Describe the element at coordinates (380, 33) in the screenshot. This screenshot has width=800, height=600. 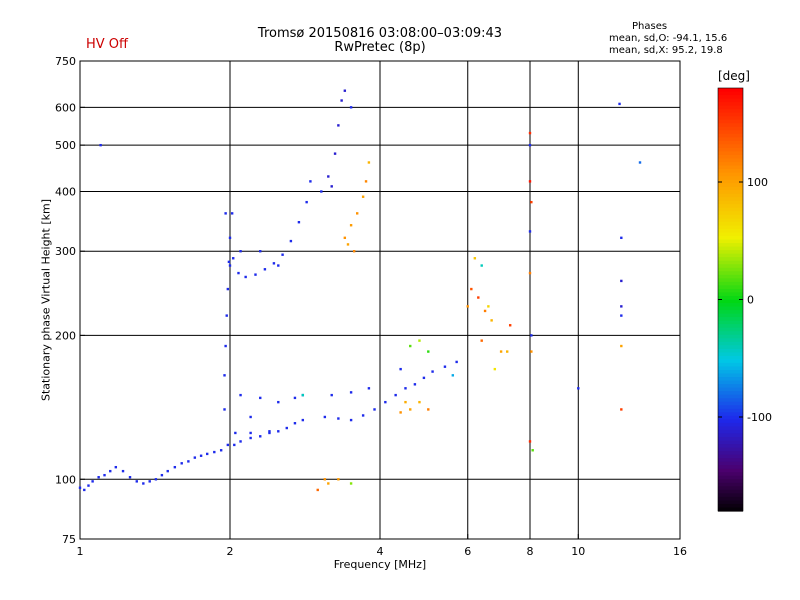
I see `page-title: Tromsø 20150816 03:08:00–03:09:43` at that location.